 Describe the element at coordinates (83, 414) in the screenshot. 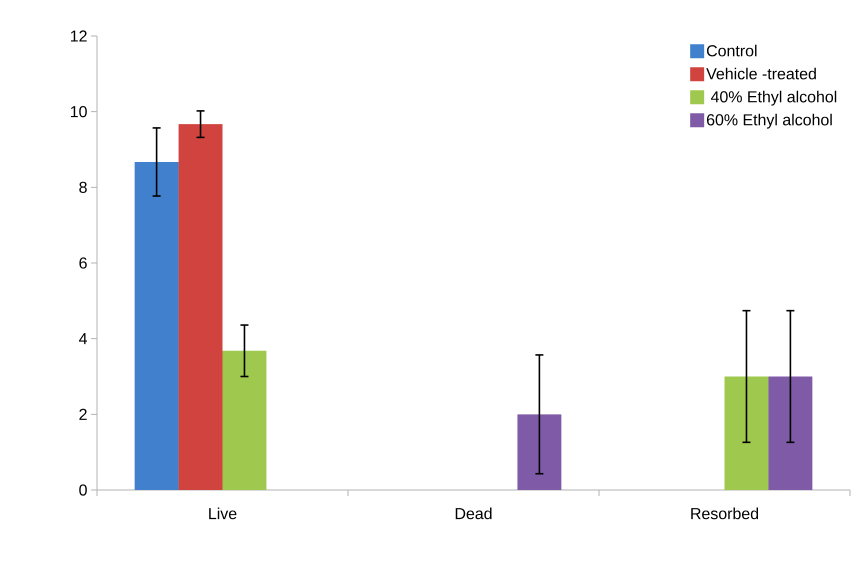

I see `y-tick-label: 2` at that location.